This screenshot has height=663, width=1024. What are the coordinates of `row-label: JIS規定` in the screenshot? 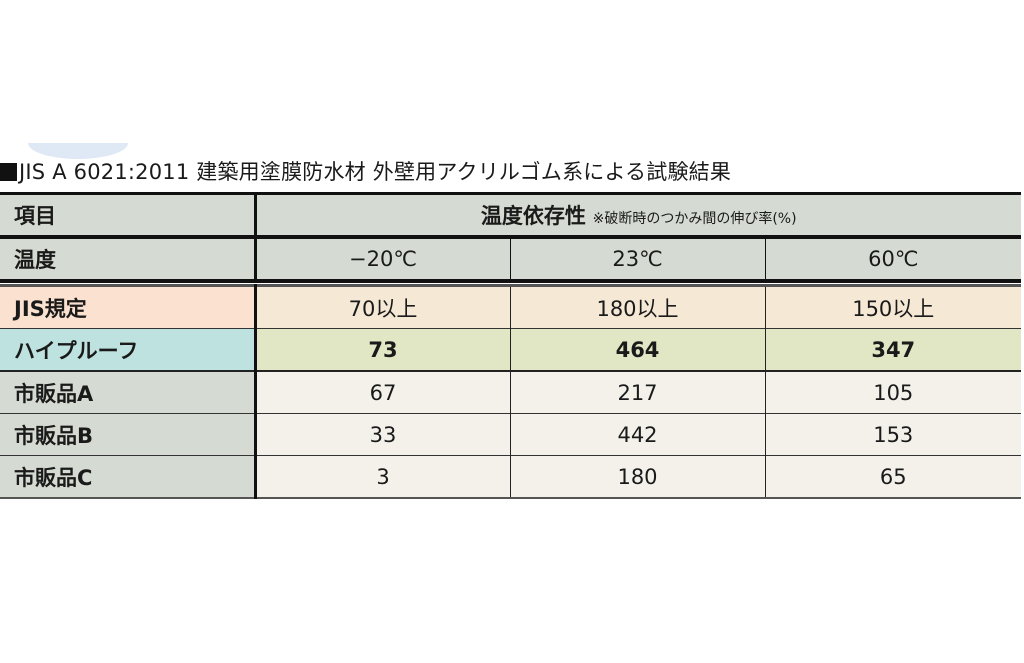 It's located at (128, 307).